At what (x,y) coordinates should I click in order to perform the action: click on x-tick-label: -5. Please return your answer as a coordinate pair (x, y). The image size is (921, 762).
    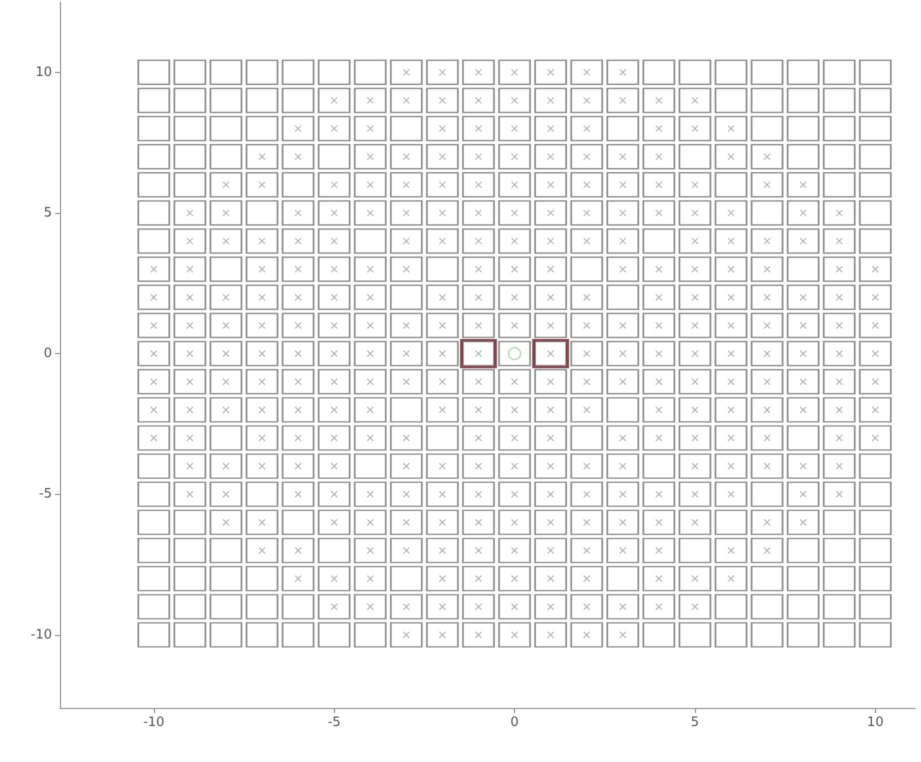
    Looking at the image, I should click on (334, 722).